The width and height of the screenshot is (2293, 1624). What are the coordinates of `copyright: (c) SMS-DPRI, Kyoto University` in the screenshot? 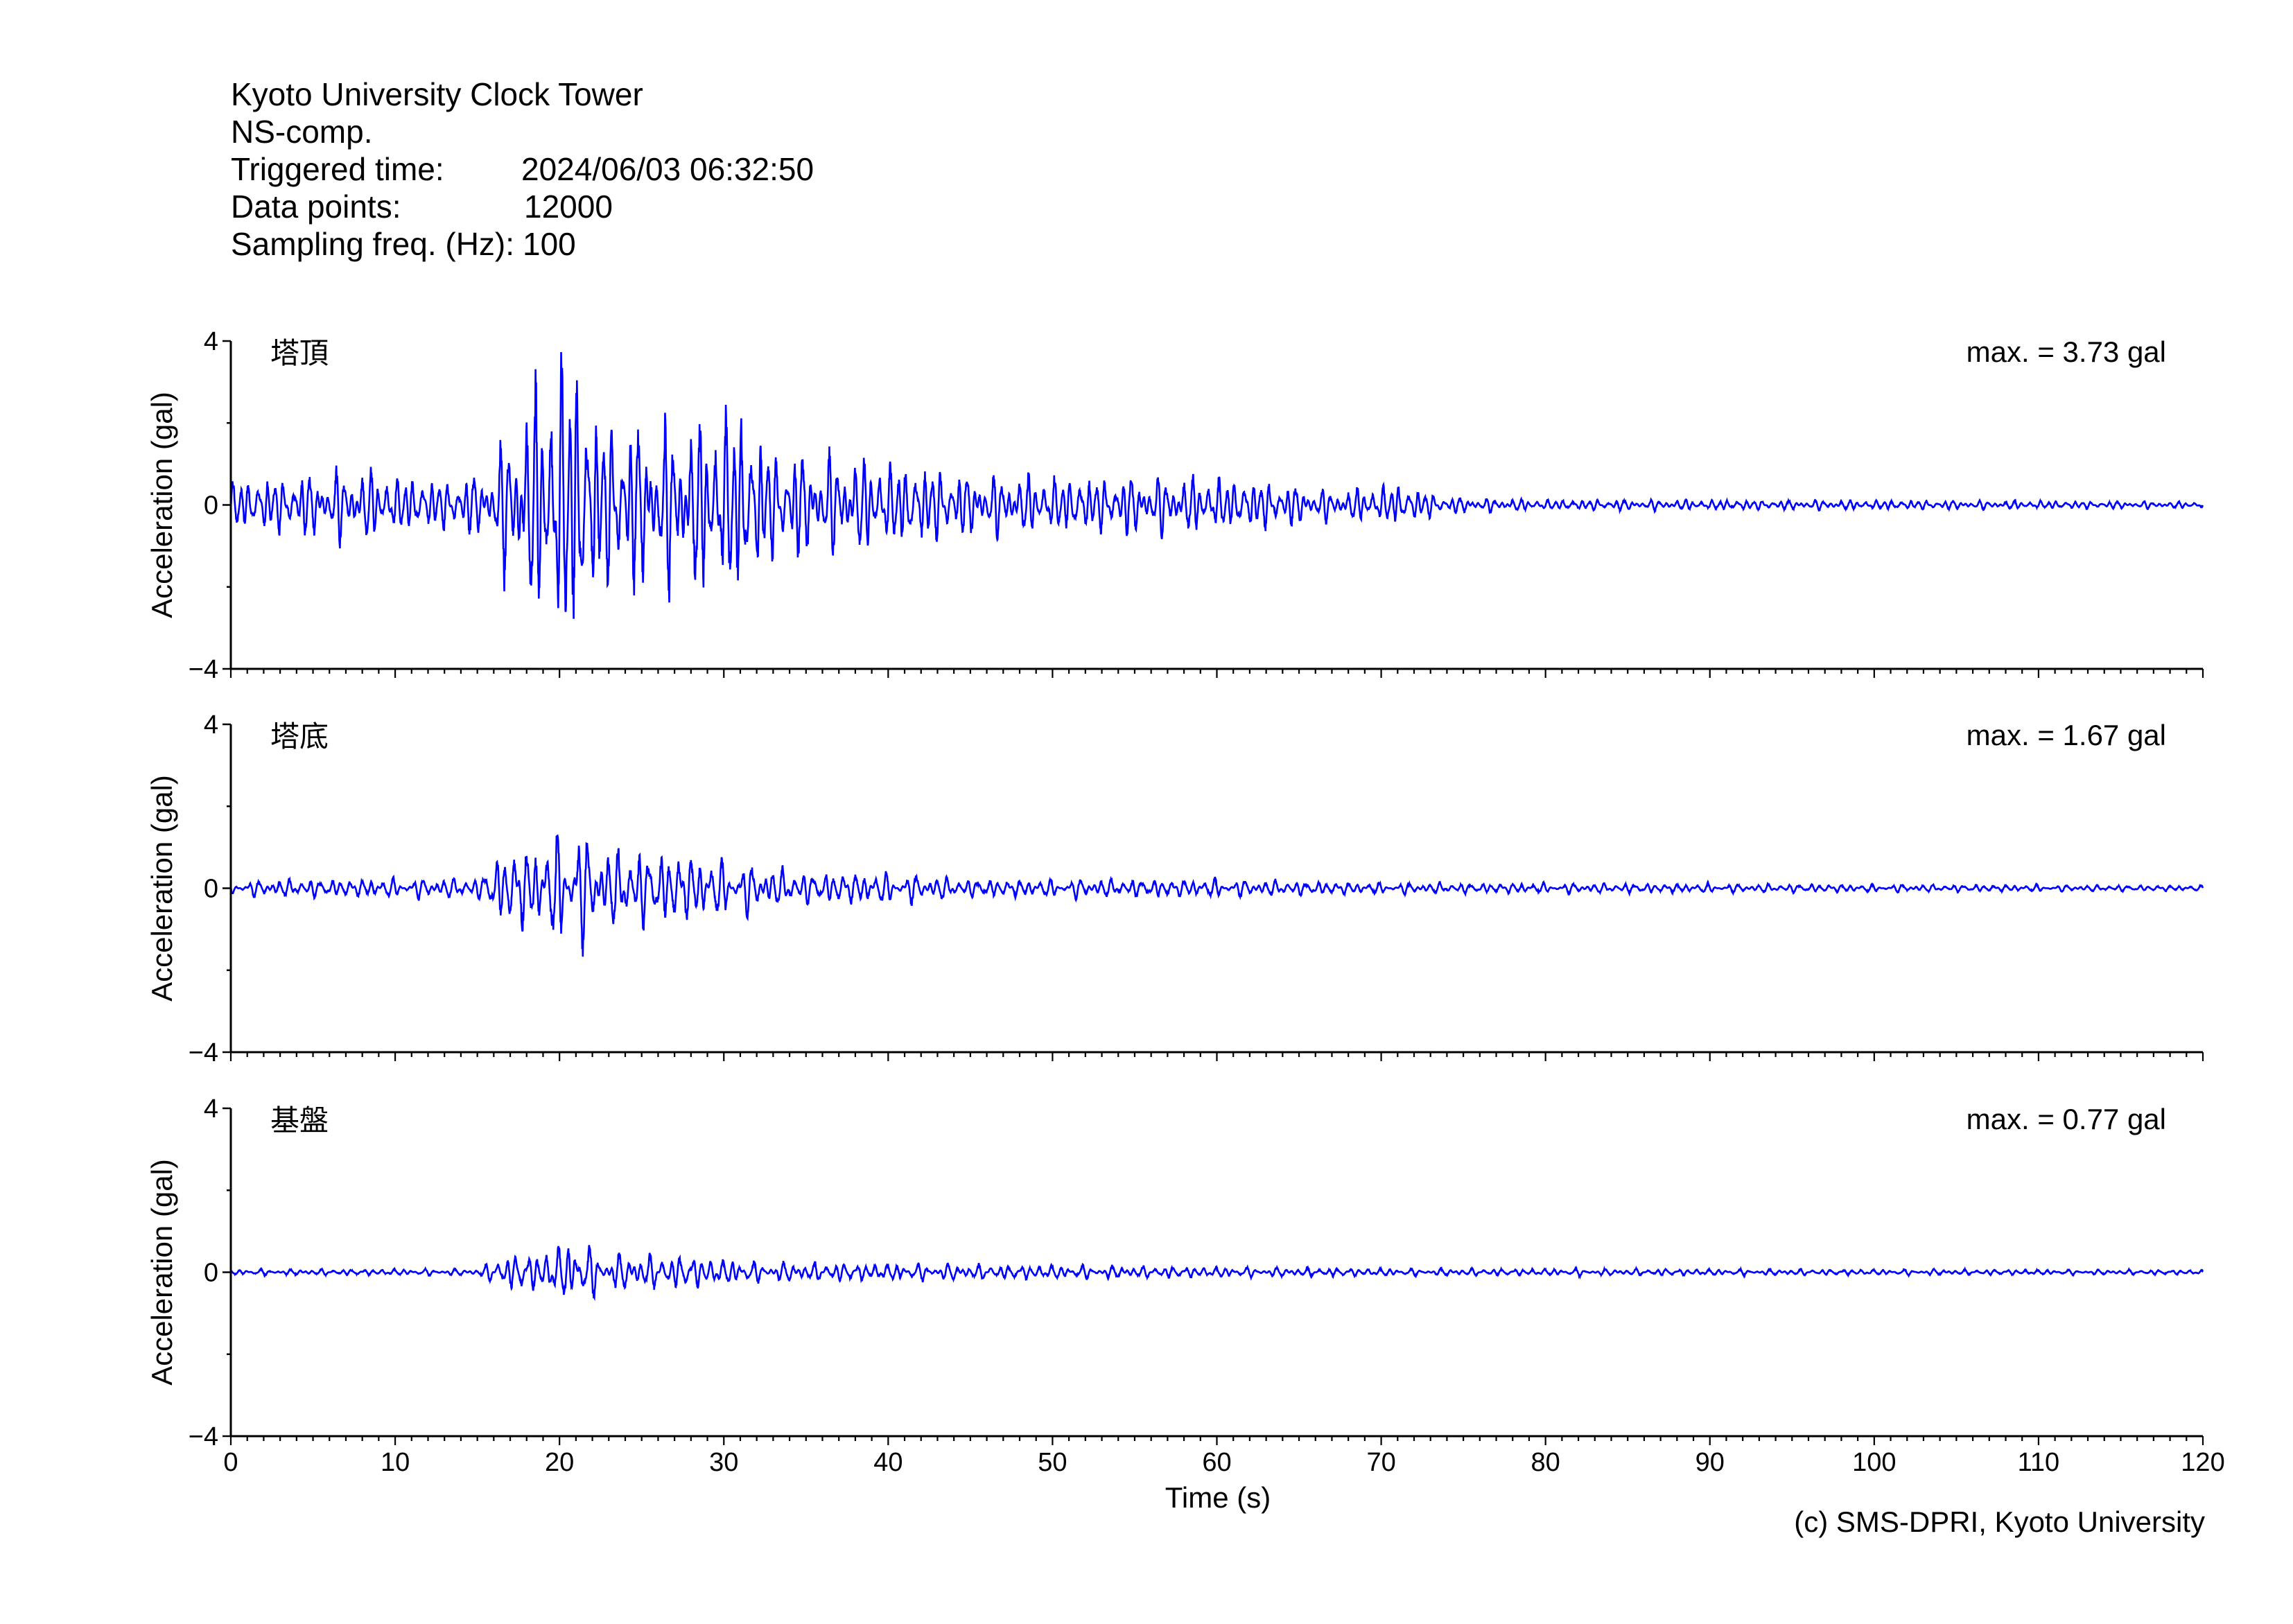 It's located at (1999, 1521).